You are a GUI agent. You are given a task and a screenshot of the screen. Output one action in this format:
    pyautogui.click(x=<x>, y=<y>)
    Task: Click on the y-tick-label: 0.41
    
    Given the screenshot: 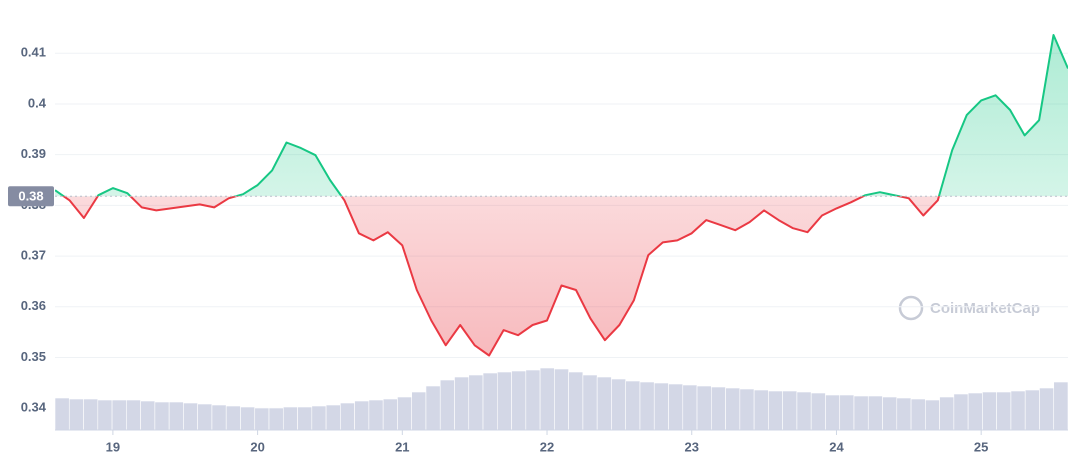 What is the action you would take?
    pyautogui.click(x=33, y=52)
    